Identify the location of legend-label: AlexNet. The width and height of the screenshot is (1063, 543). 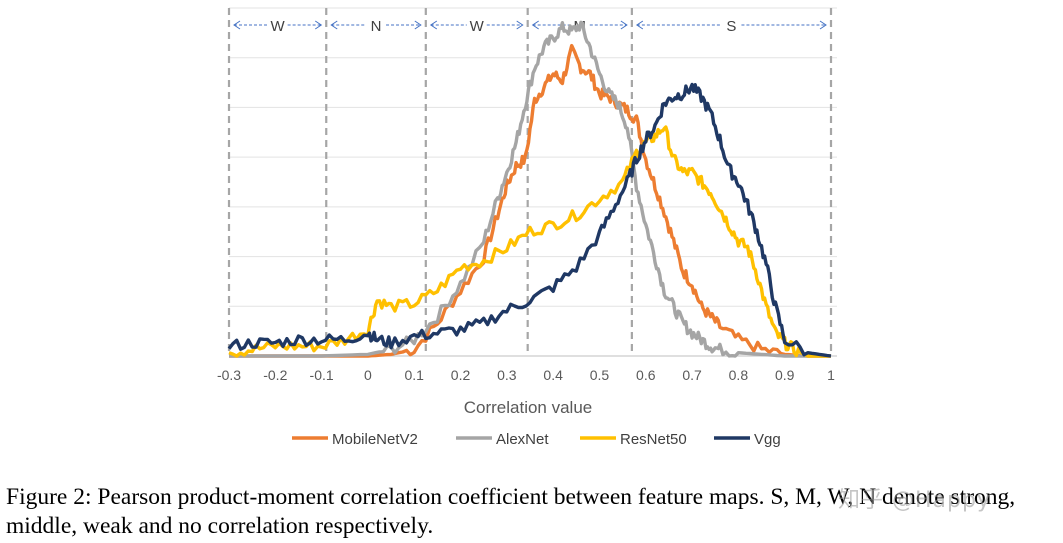
(522, 439).